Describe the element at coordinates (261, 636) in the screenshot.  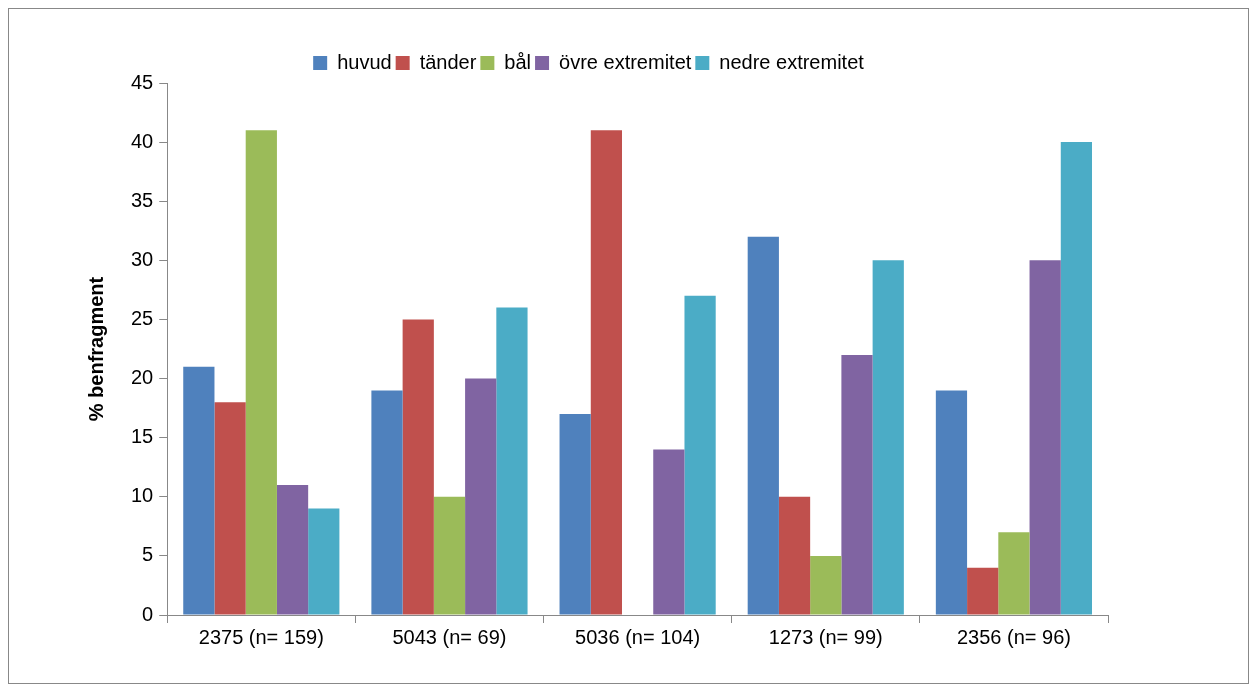
I see `x-tick-label: 2375 (n= 159)` at that location.